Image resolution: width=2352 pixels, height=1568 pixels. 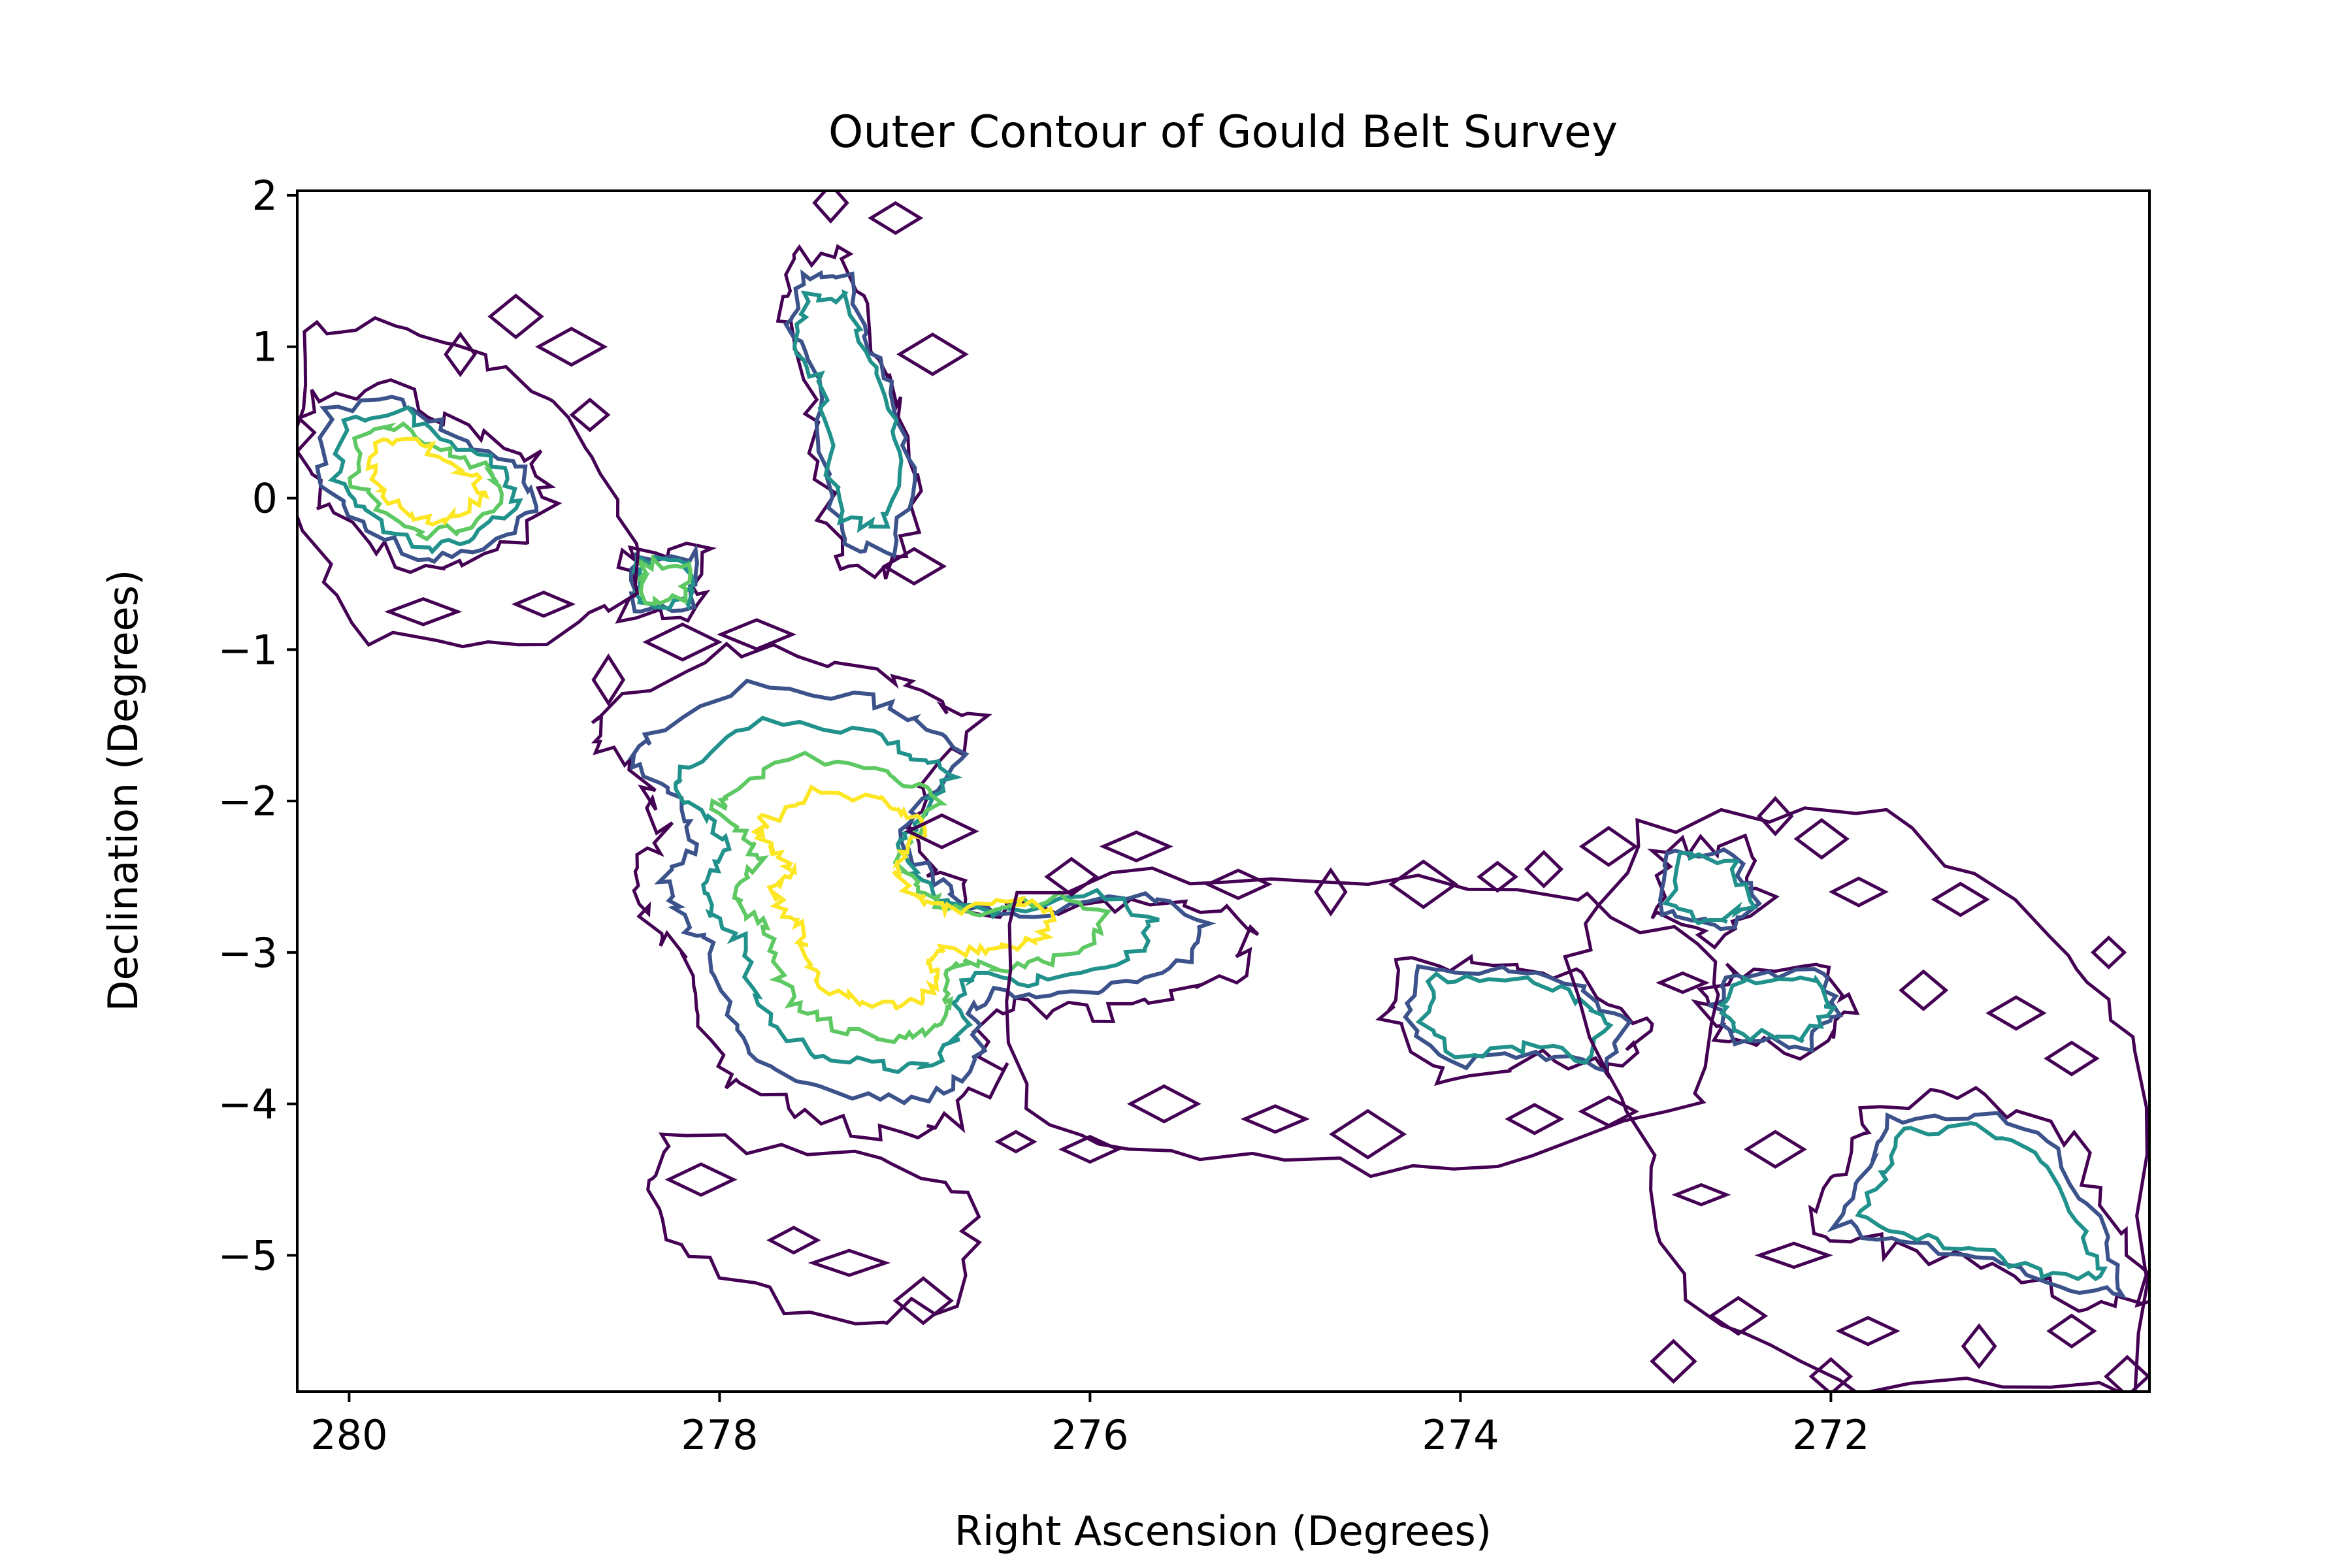 What do you see at coordinates (248, 1255) in the screenshot?
I see `y-tick-label: −5` at bounding box center [248, 1255].